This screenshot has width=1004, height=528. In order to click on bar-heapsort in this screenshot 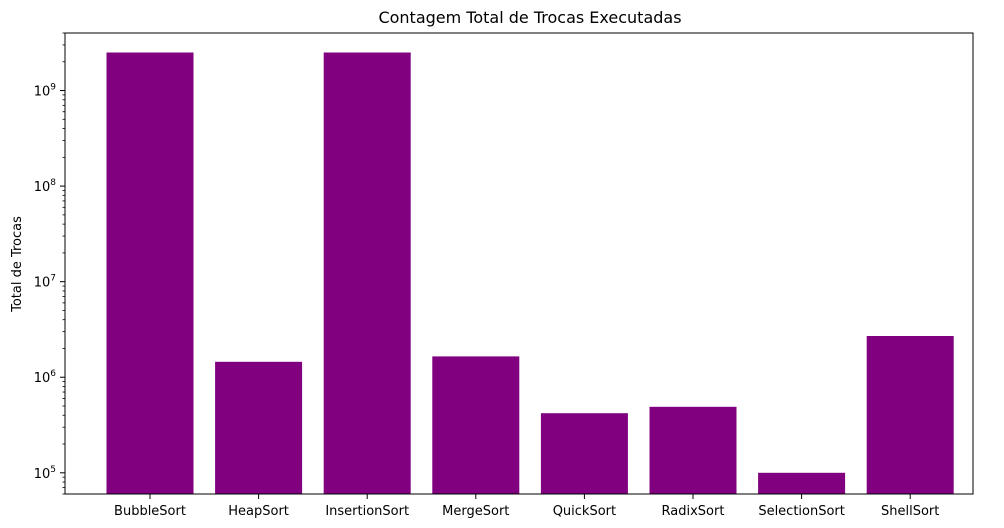, I will do `click(259, 427)`.